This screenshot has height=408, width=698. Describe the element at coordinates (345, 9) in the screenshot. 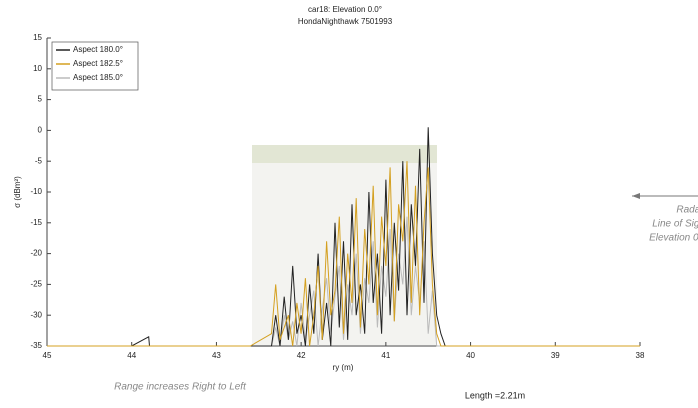

I see `chart-title: car18: Elevation 0.0°` at that location.